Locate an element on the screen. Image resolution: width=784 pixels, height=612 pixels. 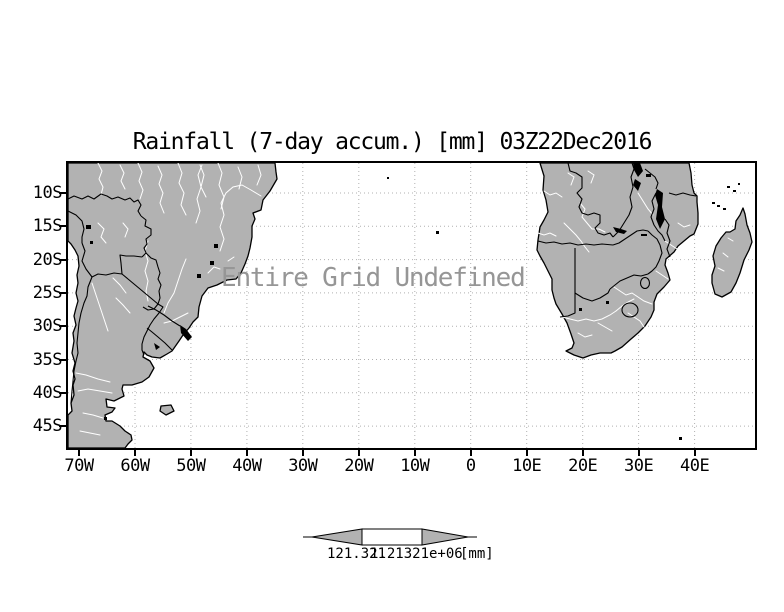
y-axis-label: 25S is located at coordinates (47, 292).